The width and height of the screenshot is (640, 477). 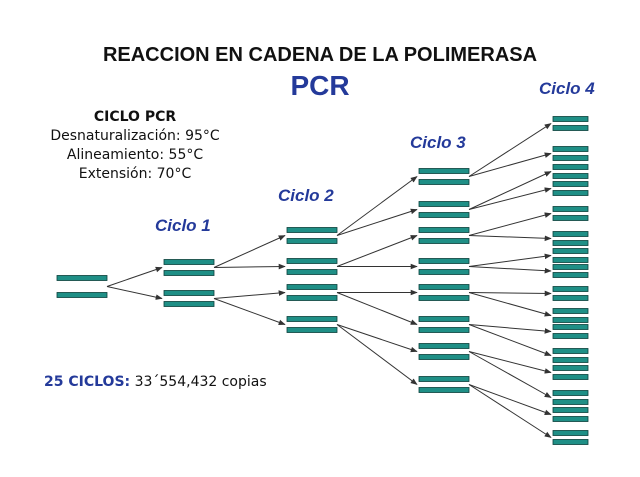 I want to click on summary-label: 25 CICLOS:, so click(x=87, y=382).